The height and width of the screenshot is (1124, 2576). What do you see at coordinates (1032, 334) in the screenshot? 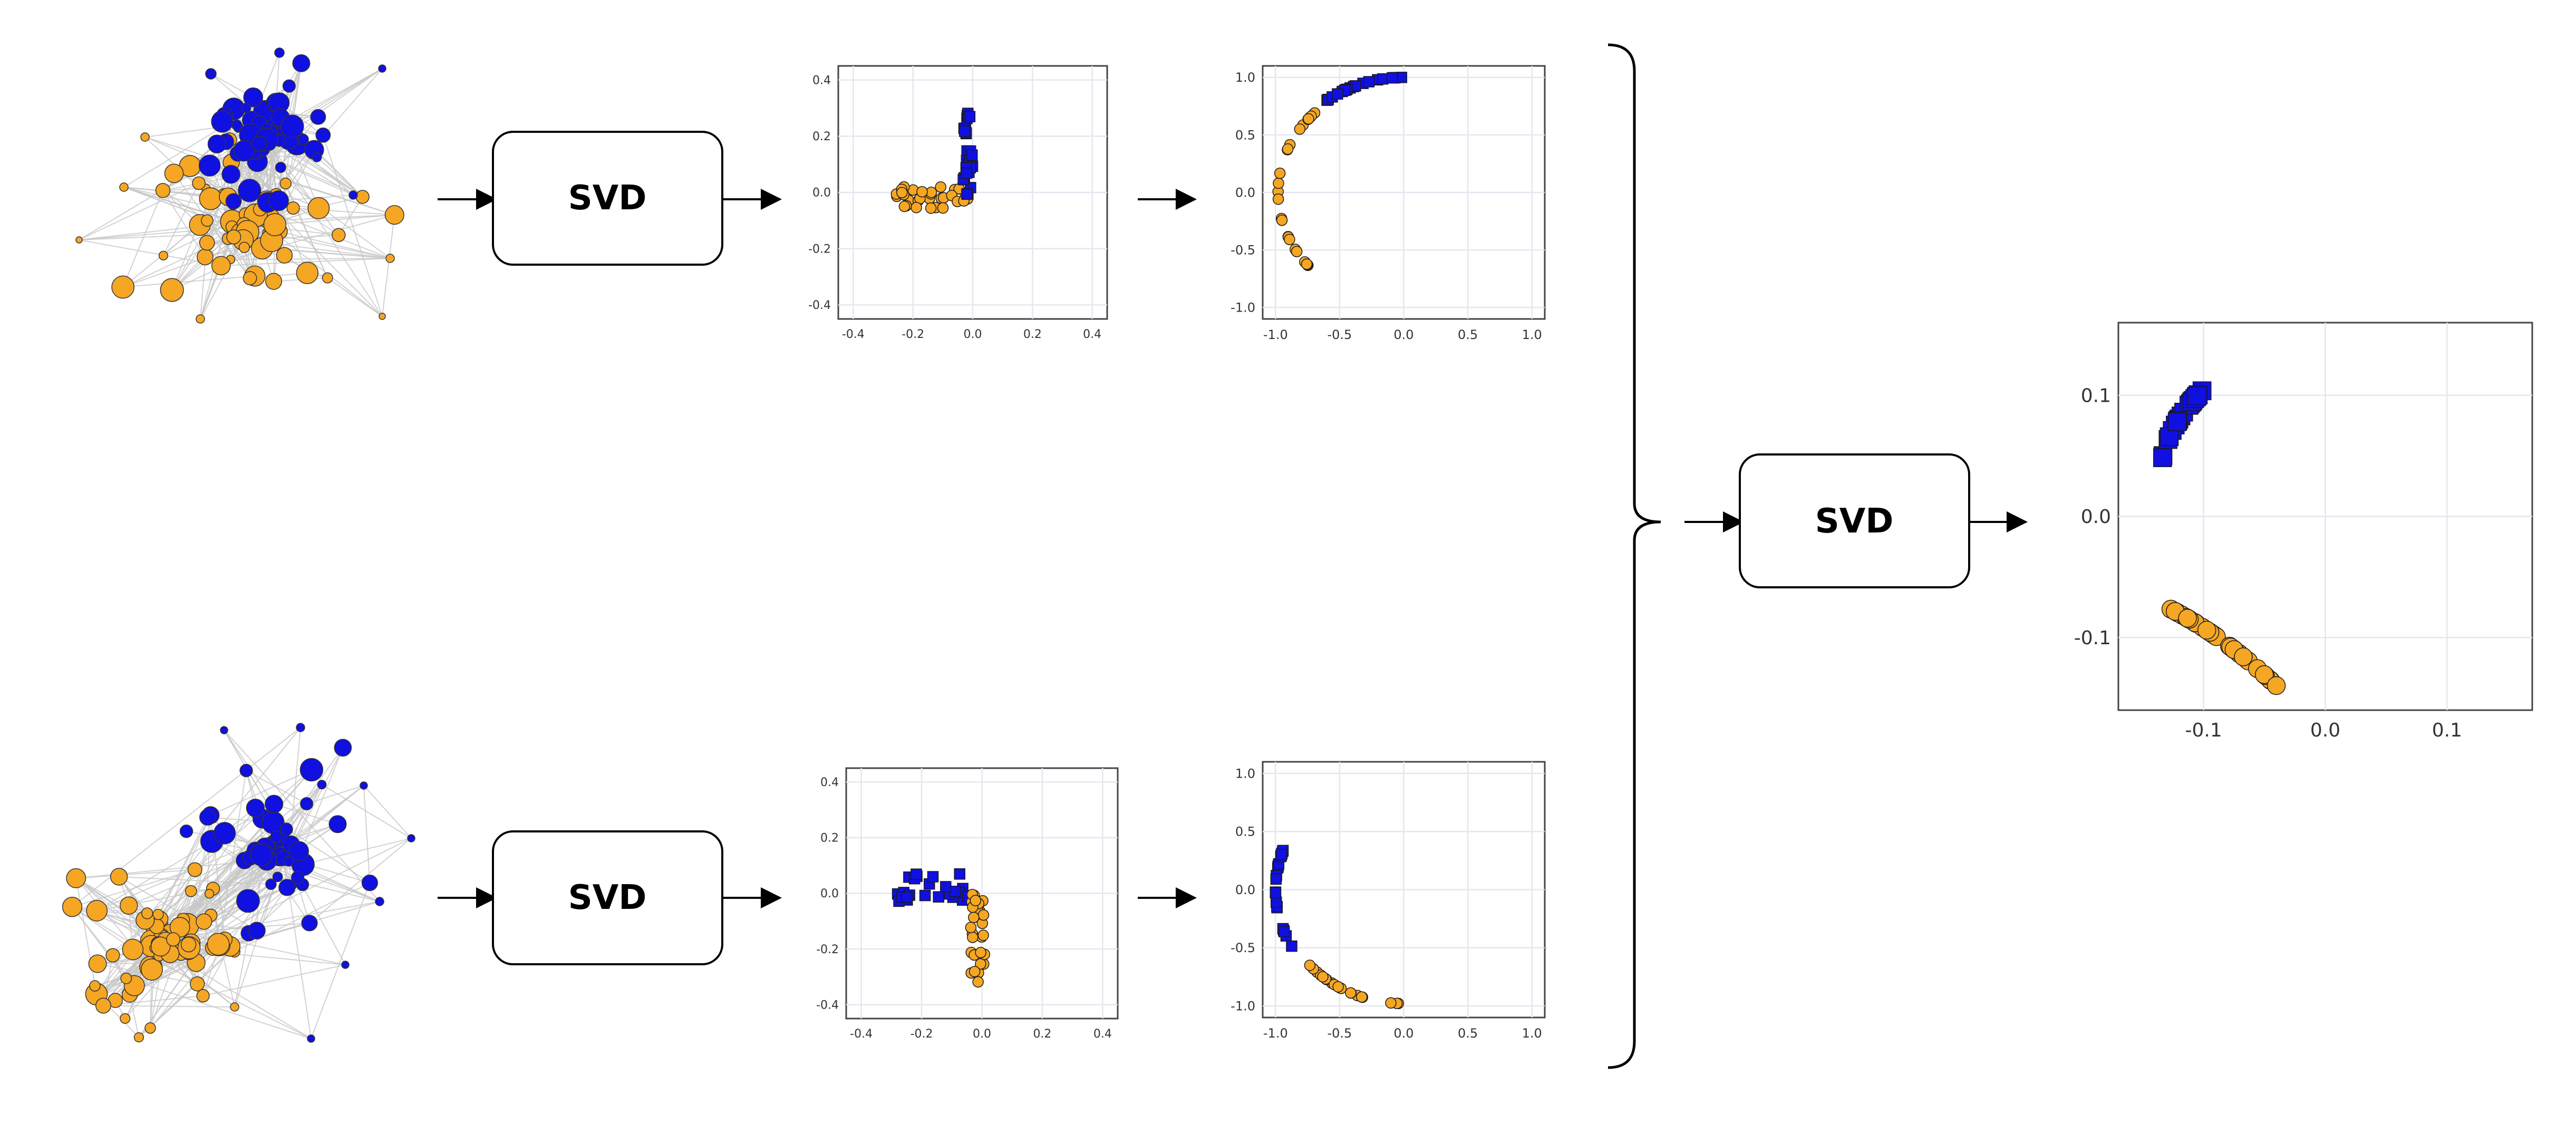
I see `x-tick-label: 0.2` at bounding box center [1032, 334].